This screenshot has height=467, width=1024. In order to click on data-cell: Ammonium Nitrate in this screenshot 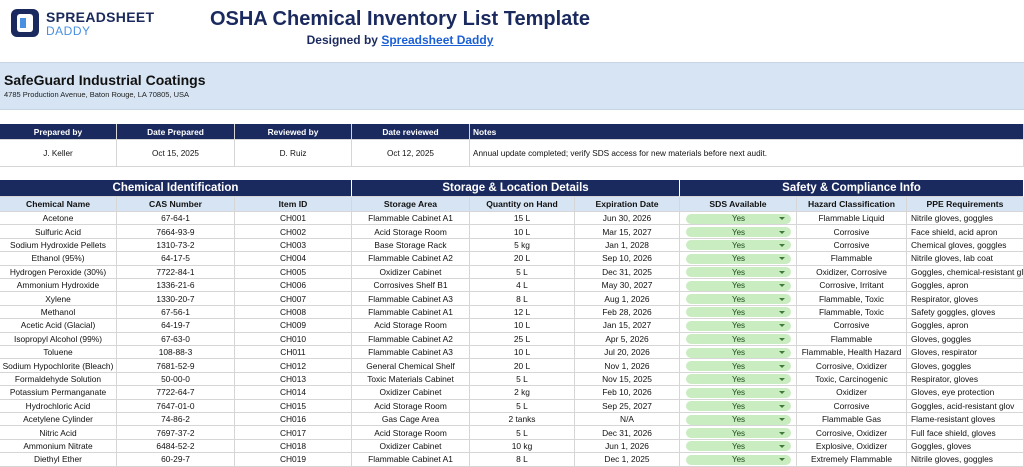, I will do `click(58, 446)`.